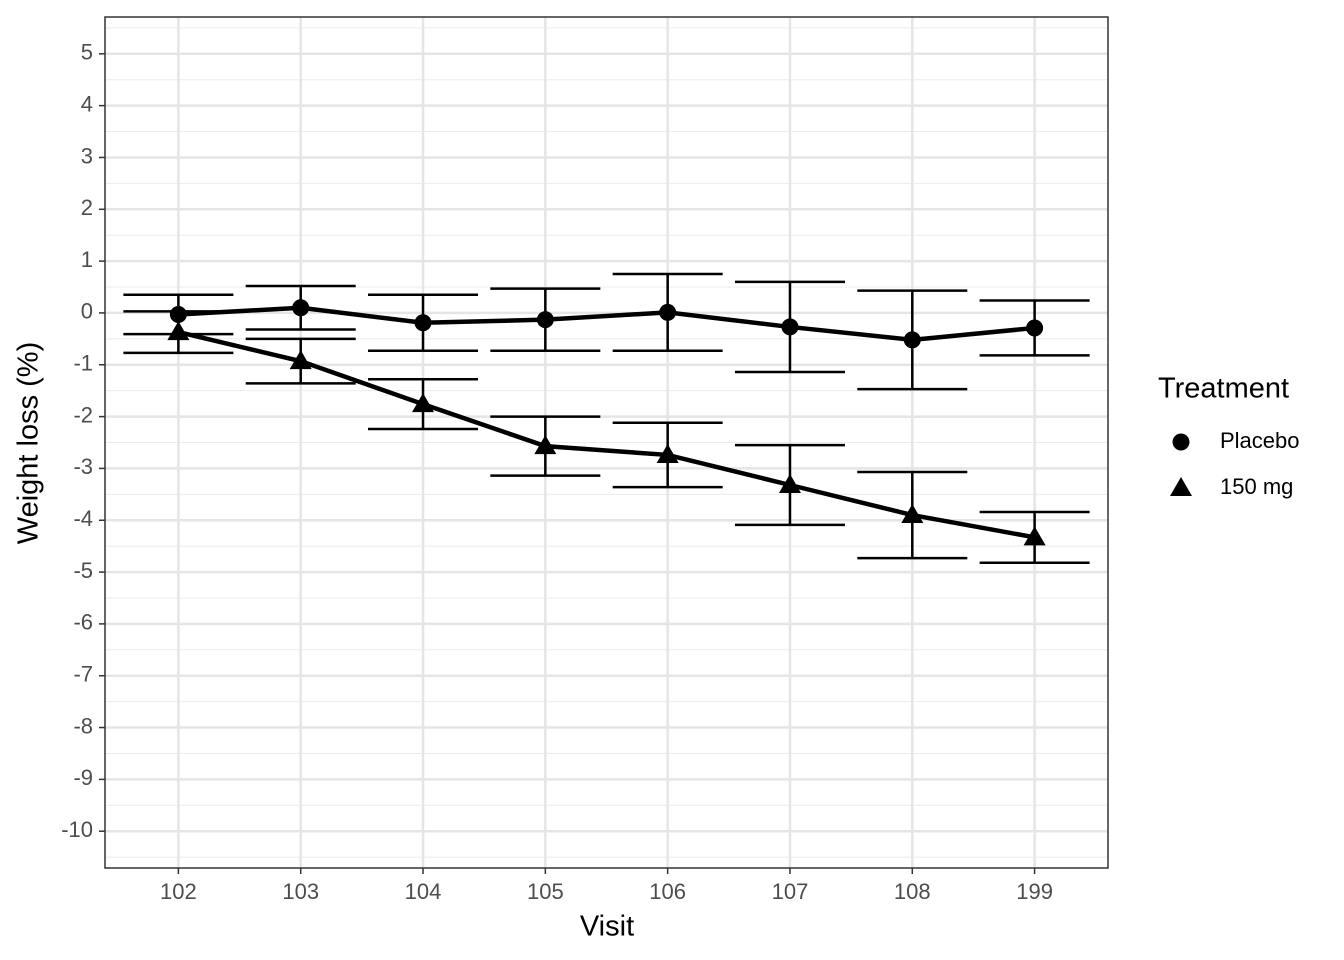  Describe the element at coordinates (1260, 440) in the screenshot. I see `legend-label: Placebo` at that location.